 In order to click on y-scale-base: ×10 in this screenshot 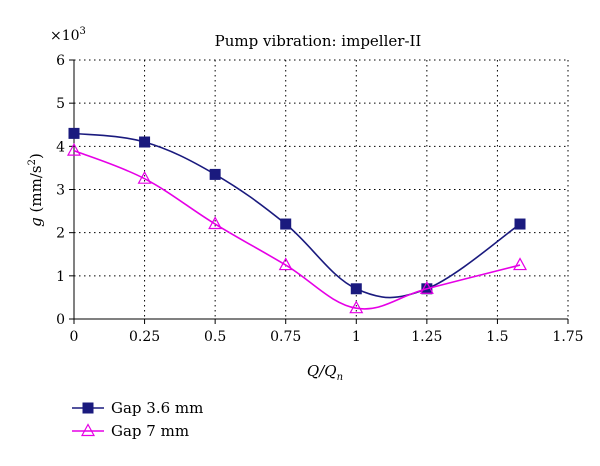, I will do `click(65, 36)`.